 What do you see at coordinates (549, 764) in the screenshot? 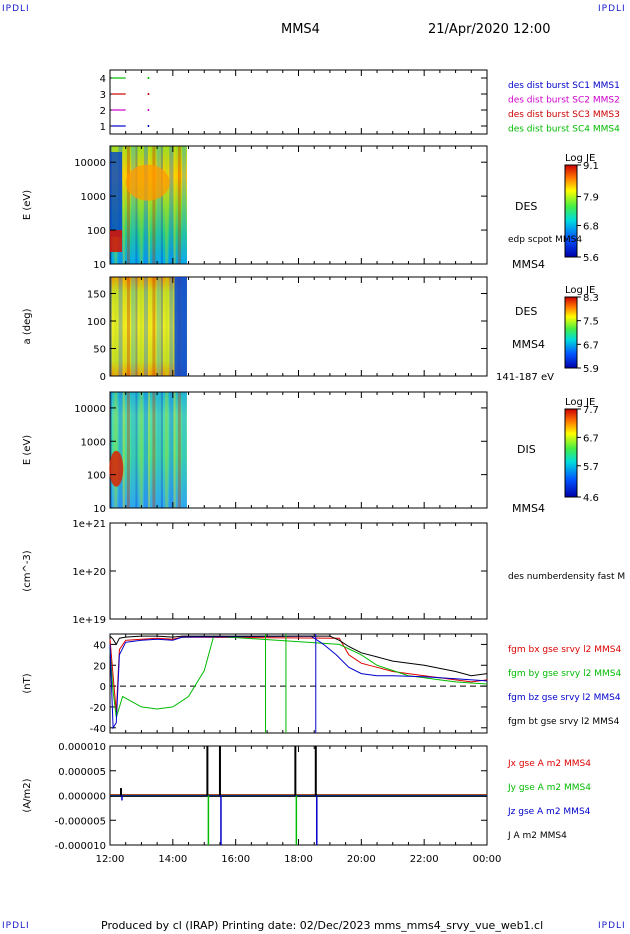
I see `legend-entry: Jx gse A m2 MMS4` at bounding box center [549, 764].